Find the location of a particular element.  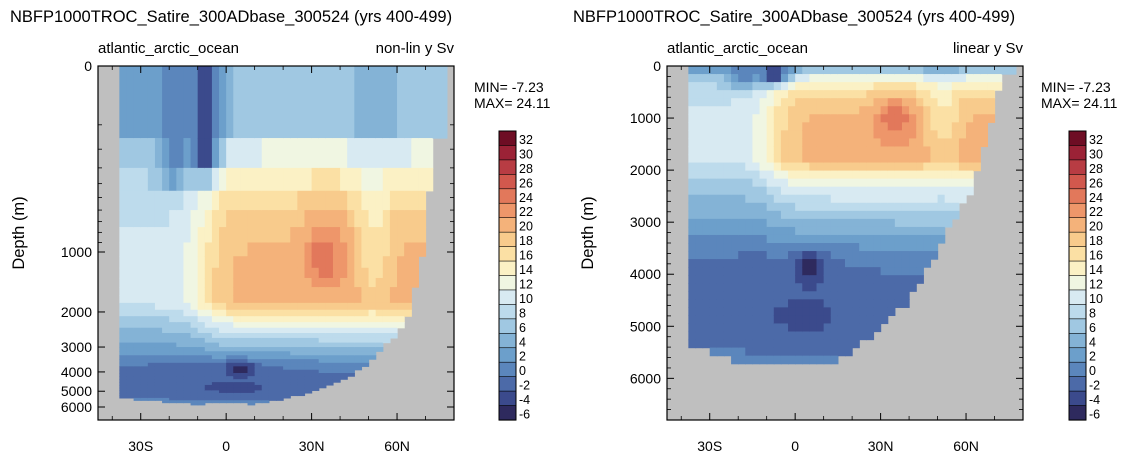

colorbar-label: 6 is located at coordinates (522, 328).